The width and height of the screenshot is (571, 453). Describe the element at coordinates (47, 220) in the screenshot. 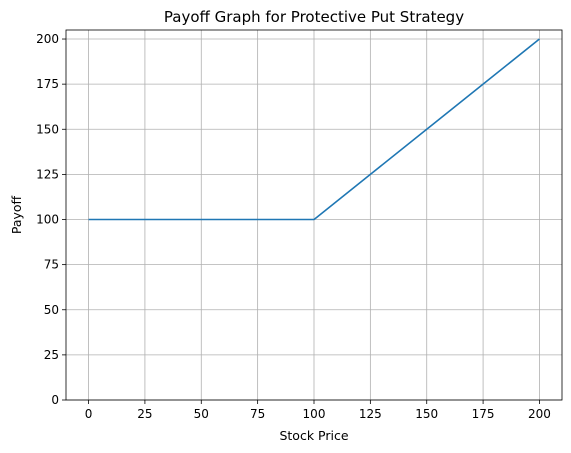

I see `y-tick-label: 100` at that location.